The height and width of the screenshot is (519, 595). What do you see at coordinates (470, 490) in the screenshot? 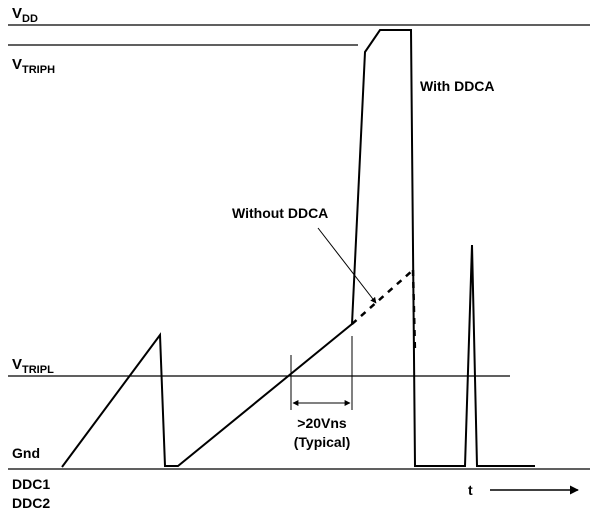
I see `time-axis-label: t` at bounding box center [470, 490].